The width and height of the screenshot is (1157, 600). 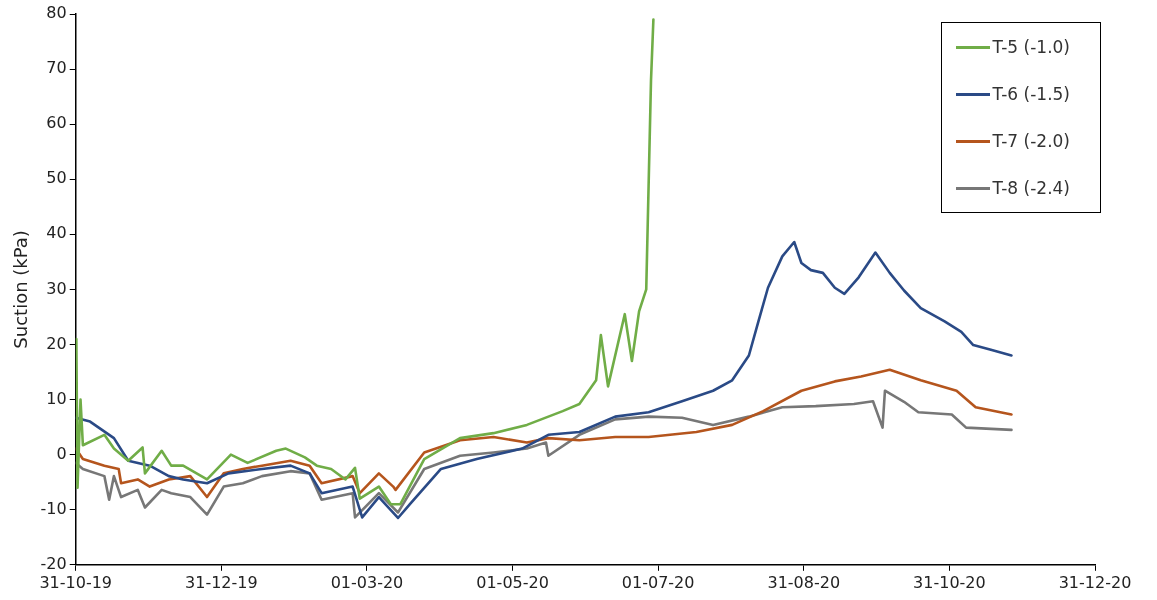 I want to click on x-tick-label: 31-10-20, so click(x=949, y=582).